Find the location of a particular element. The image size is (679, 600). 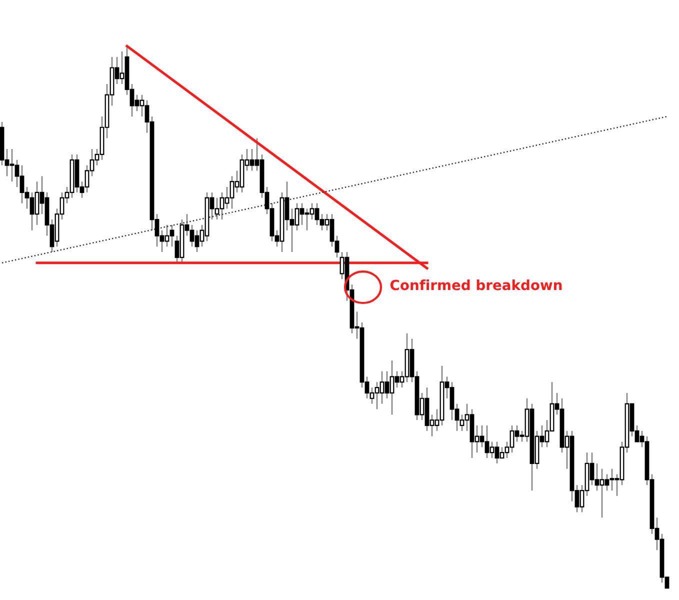

annotation: Confirmed breakdown is located at coordinates (476, 284).